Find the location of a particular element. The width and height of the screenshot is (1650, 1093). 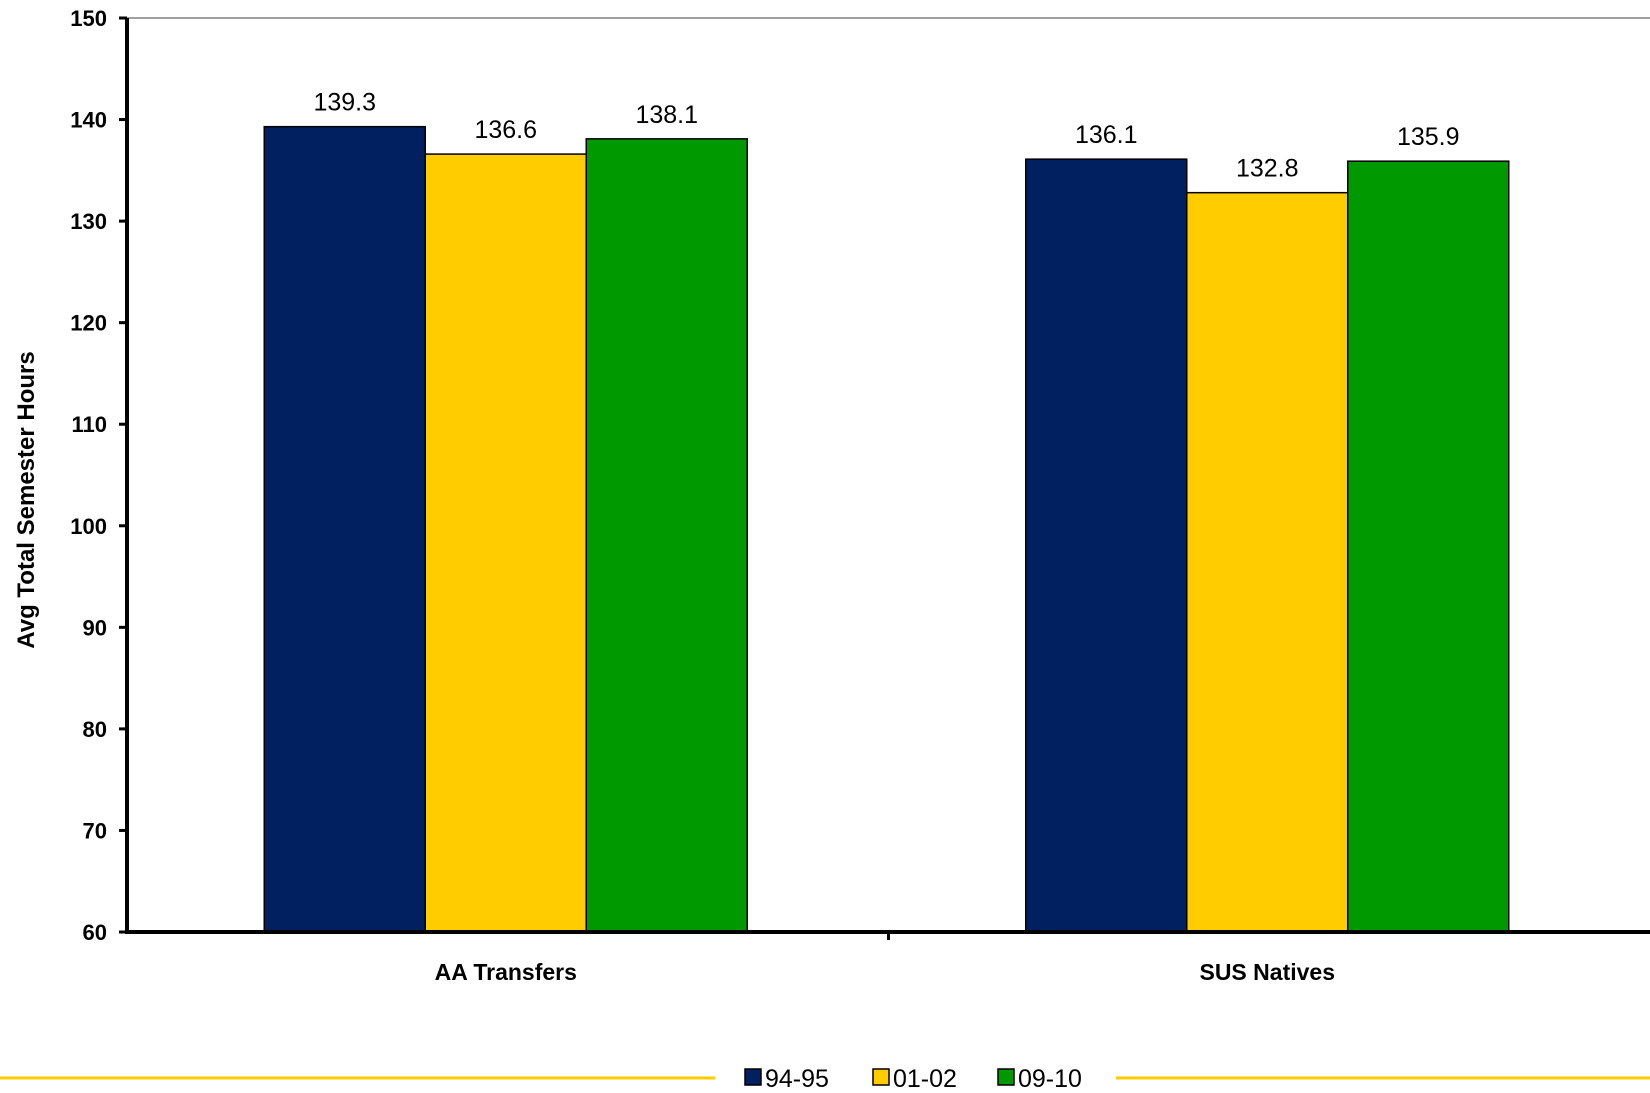

legend: 94-95 01-02 09-10 is located at coordinates (825, 1079).